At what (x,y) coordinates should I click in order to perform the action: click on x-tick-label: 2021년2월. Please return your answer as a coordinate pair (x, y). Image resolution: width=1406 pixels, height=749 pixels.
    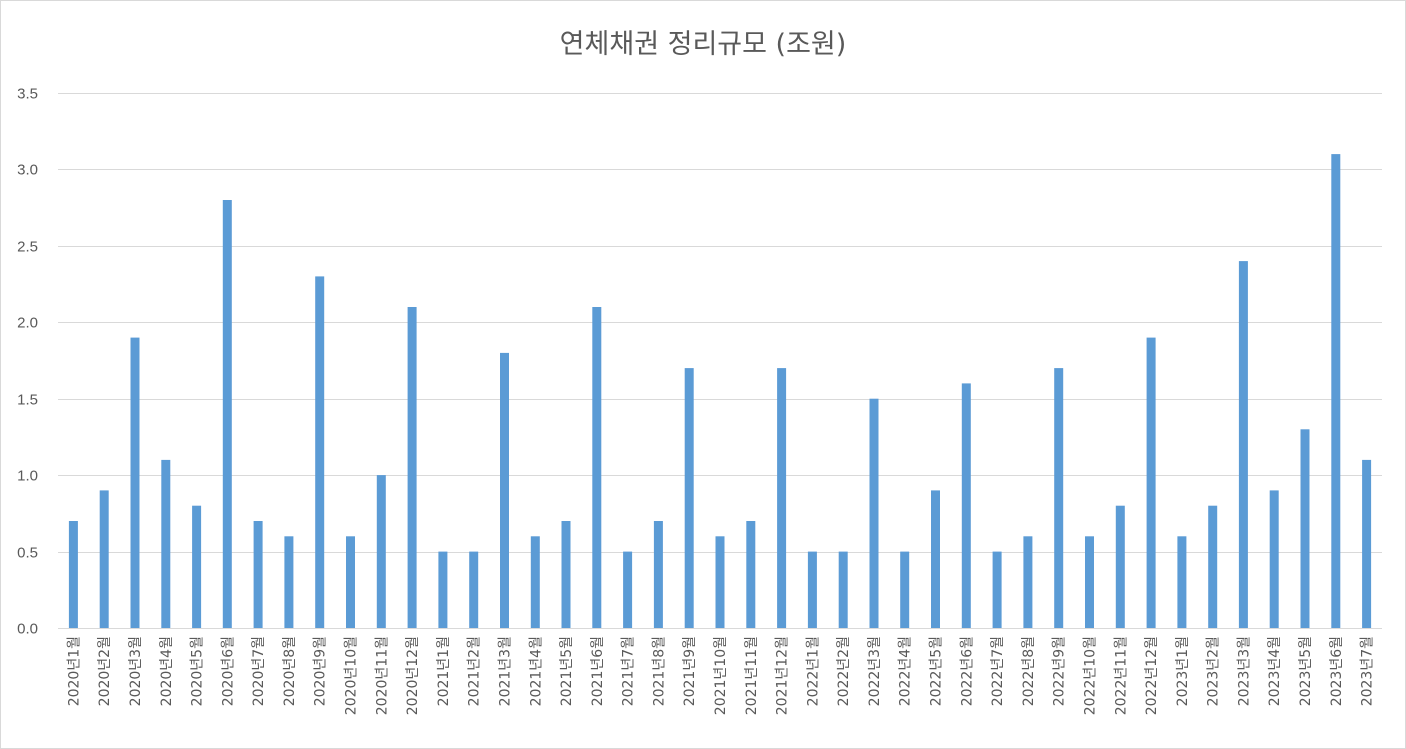
    Looking at the image, I should click on (475, 671).